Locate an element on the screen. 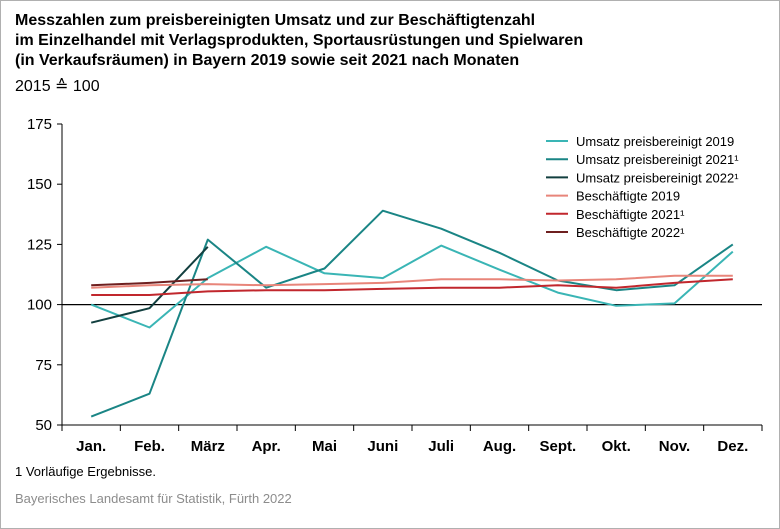 Image resolution: width=780 pixels, height=529 pixels. x-tick-label: März is located at coordinates (208, 446).